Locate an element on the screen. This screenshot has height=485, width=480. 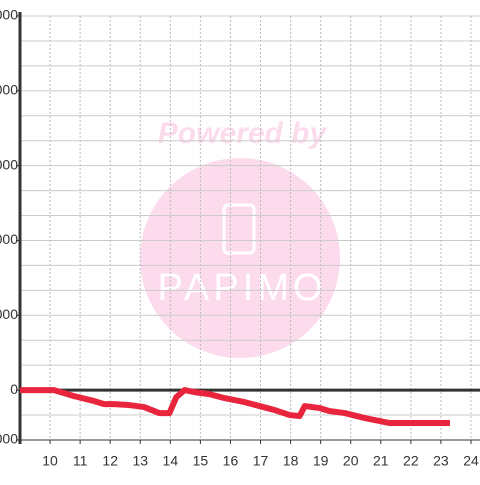
x-tick-label: 21 is located at coordinates (381, 461).